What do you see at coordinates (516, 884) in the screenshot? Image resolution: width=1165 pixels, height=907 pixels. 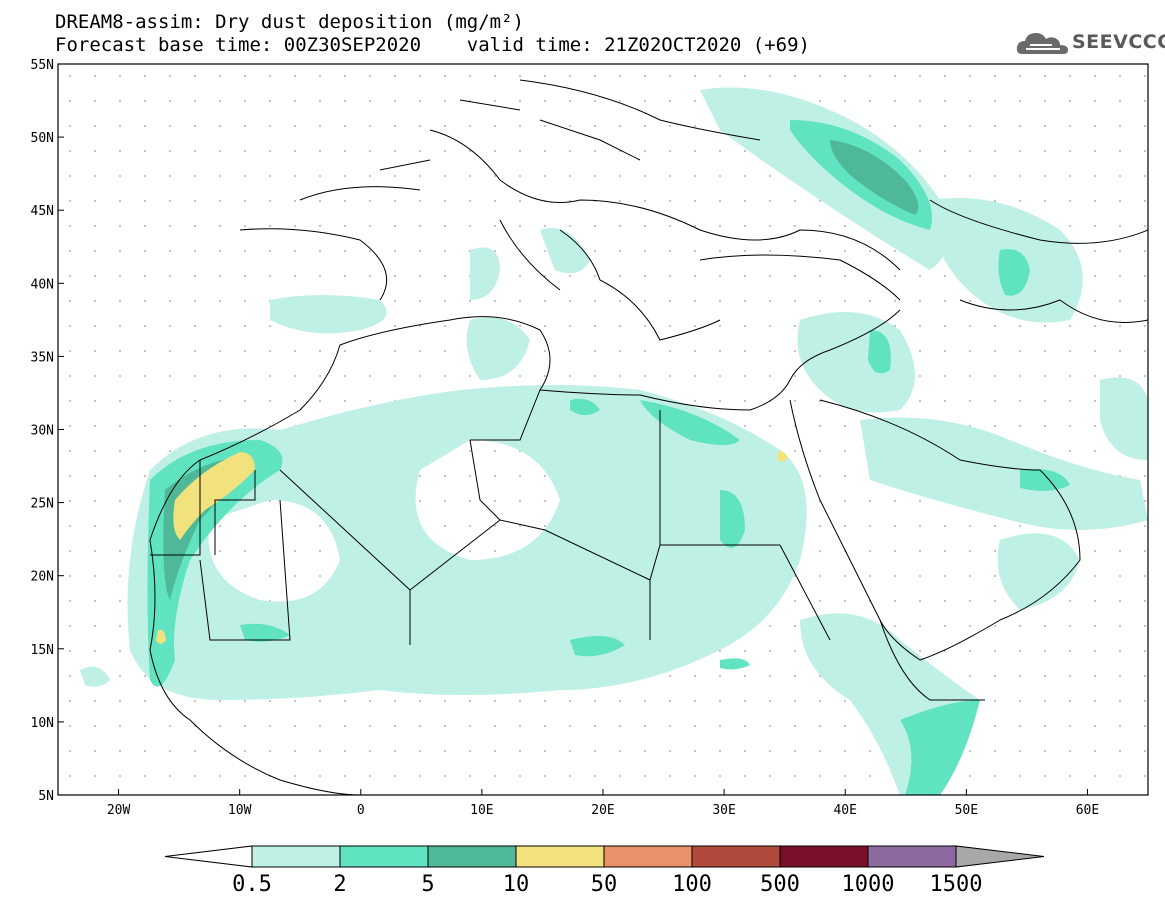 I see `colorbar-label: 10` at bounding box center [516, 884].